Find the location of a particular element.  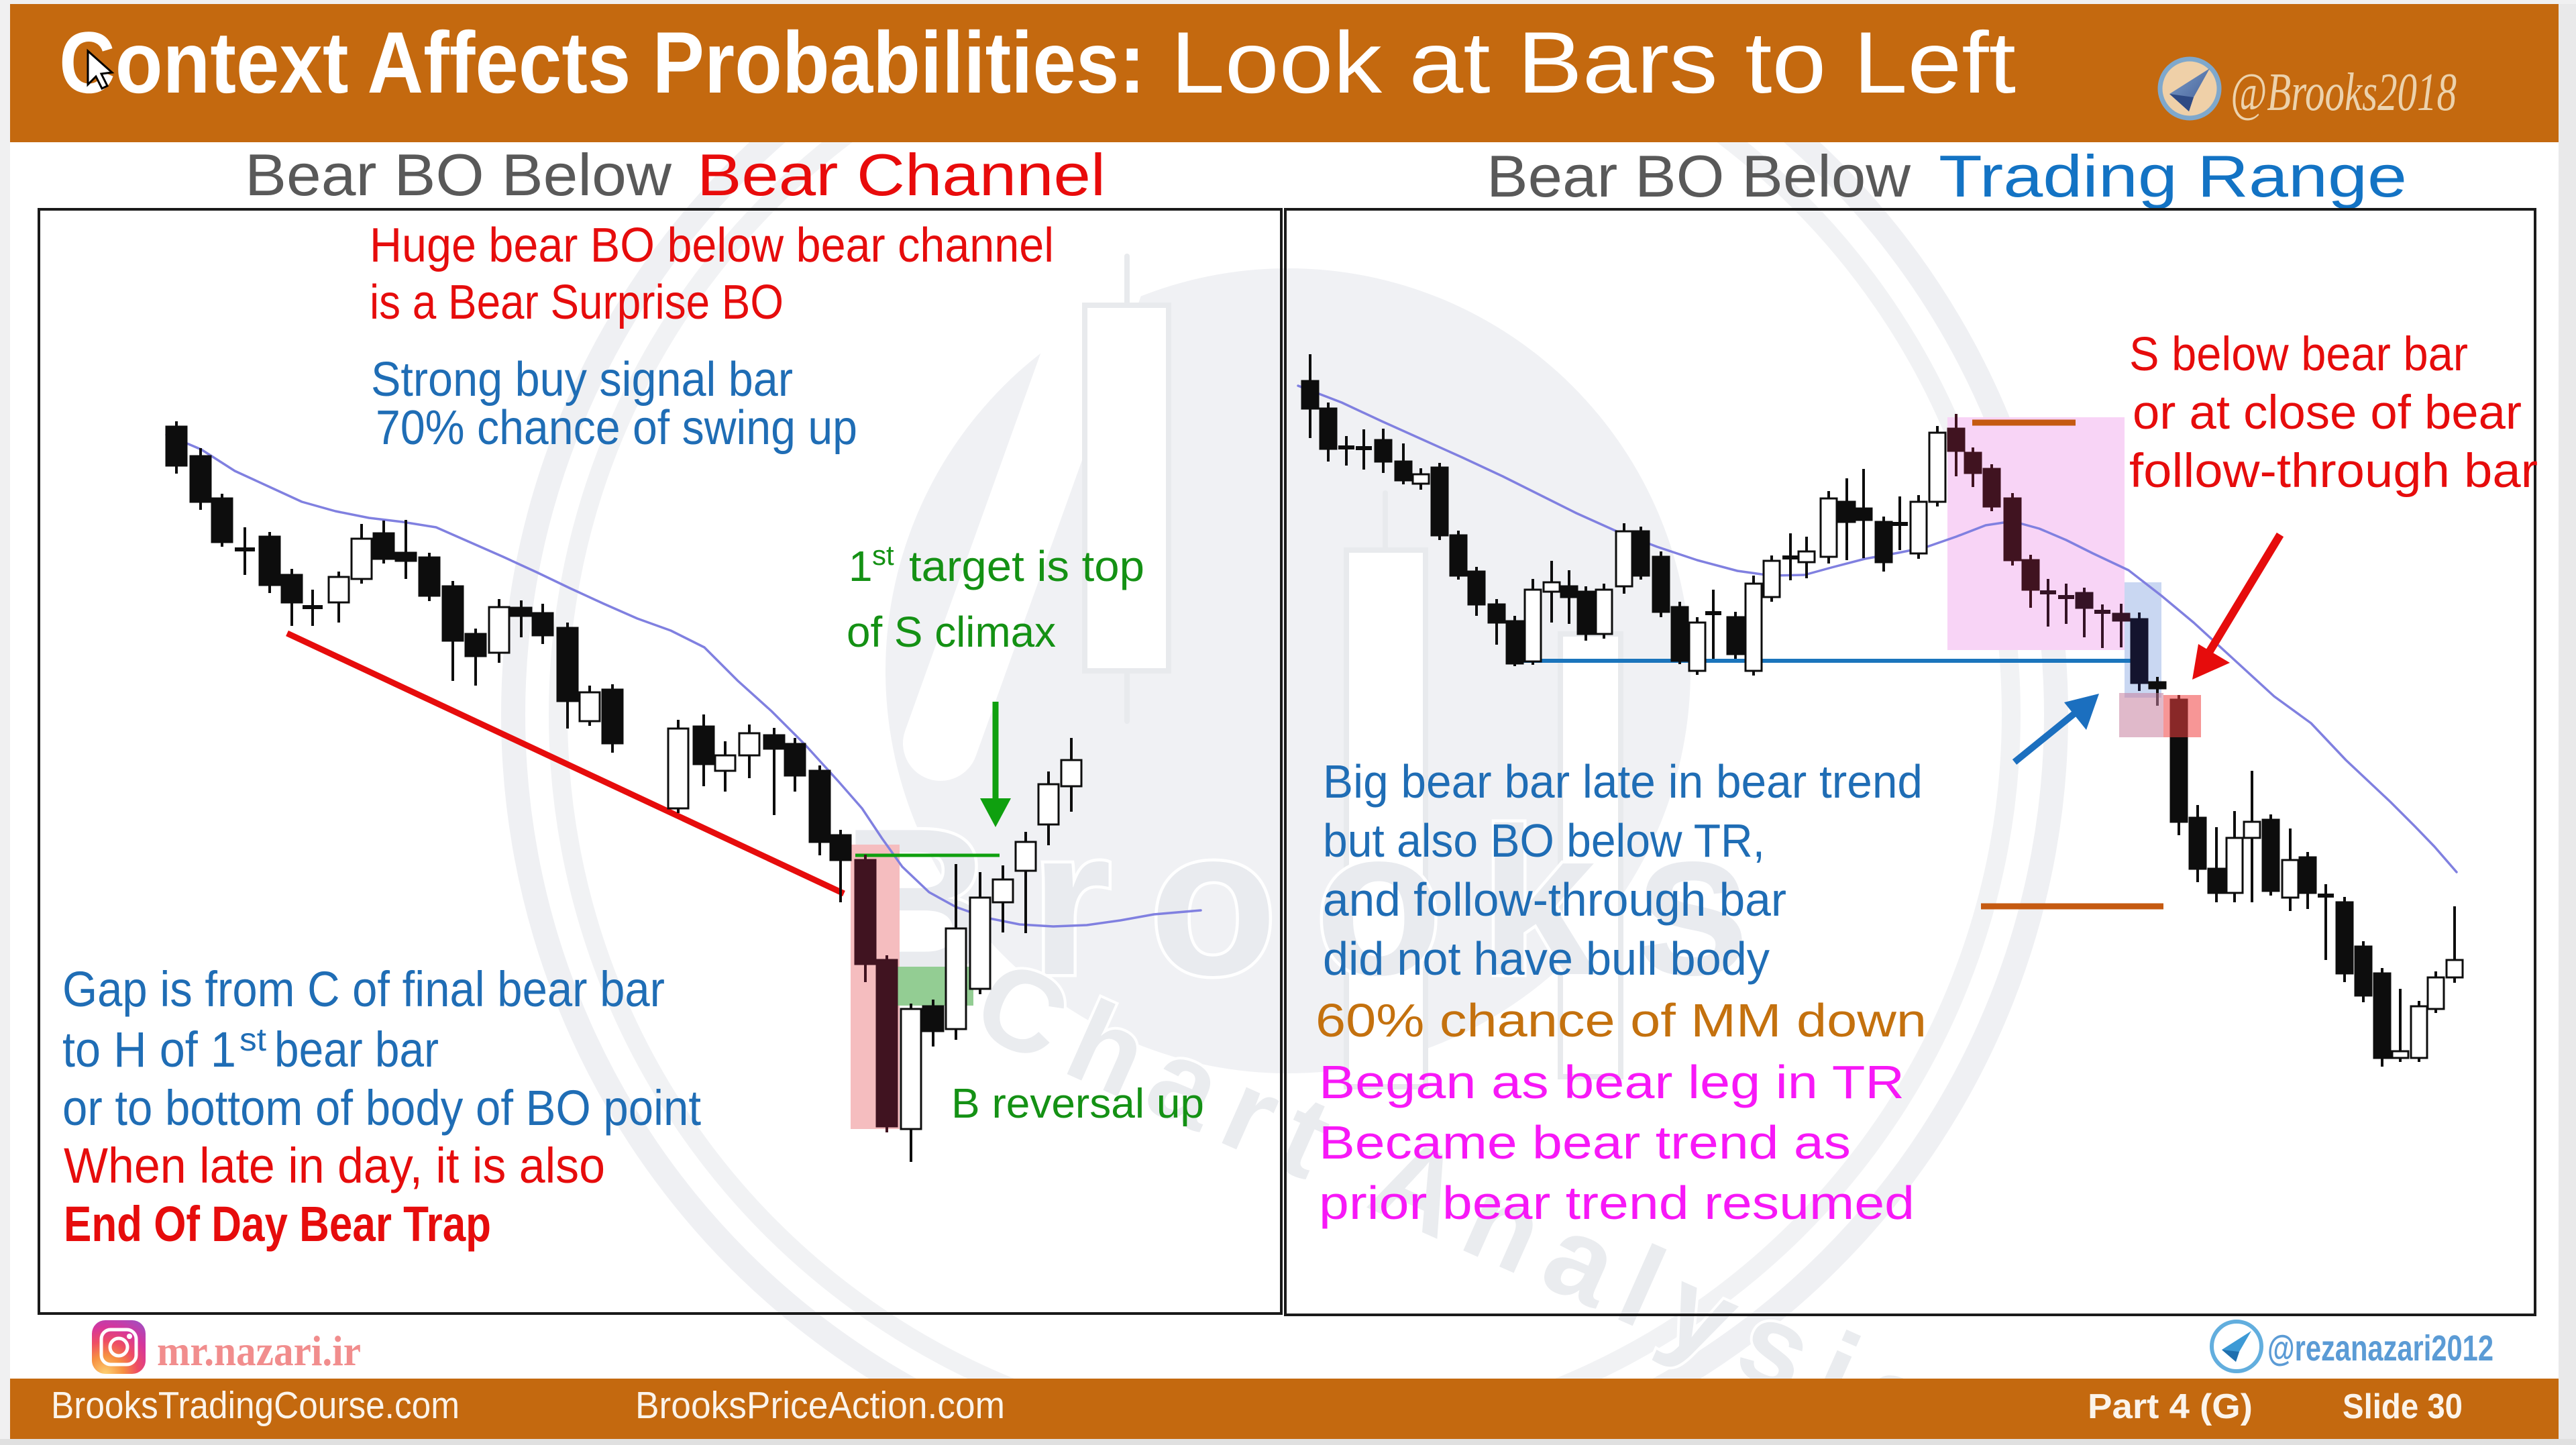

svg-text: Slide 30 is located at coordinates (2403, 1406).